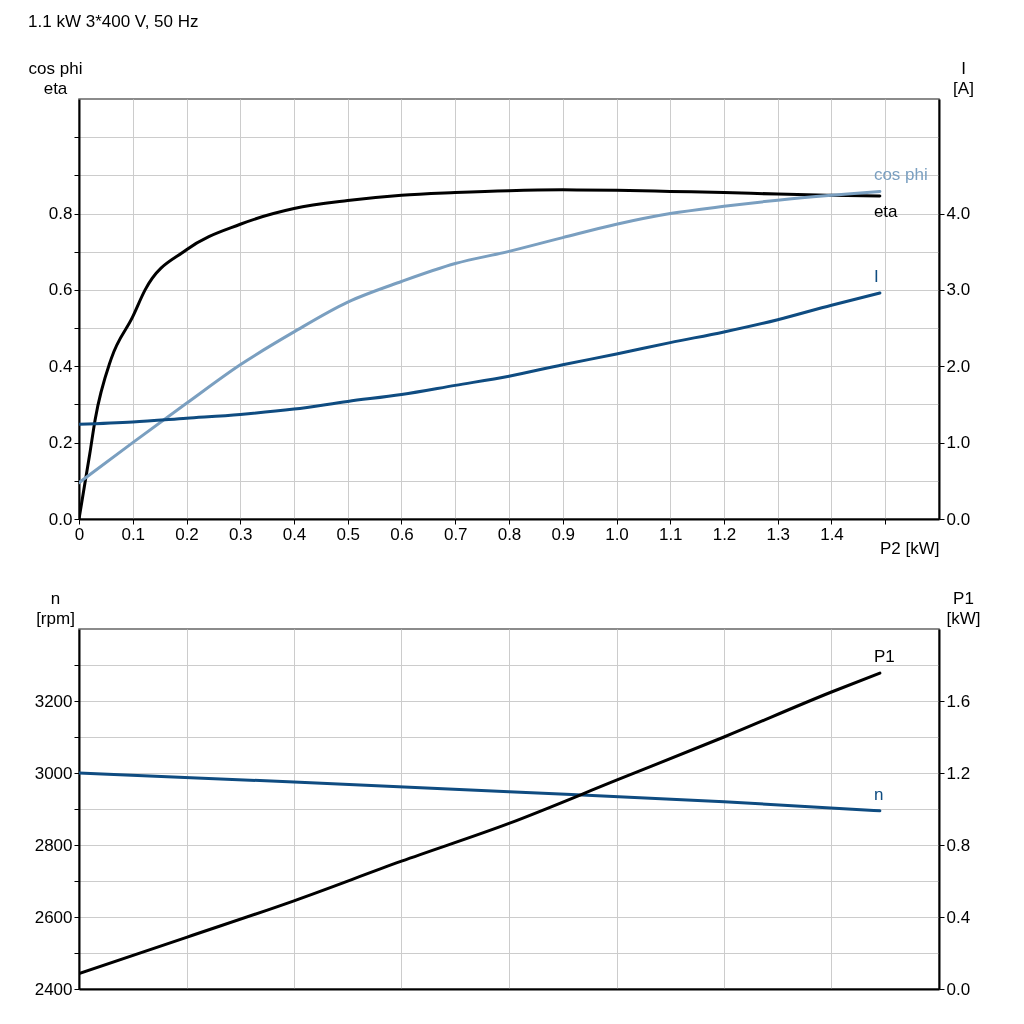 The height and width of the screenshot is (1024, 1024). Describe the element at coordinates (455, 534) in the screenshot. I see `x-tick-label: 0.7` at that location.